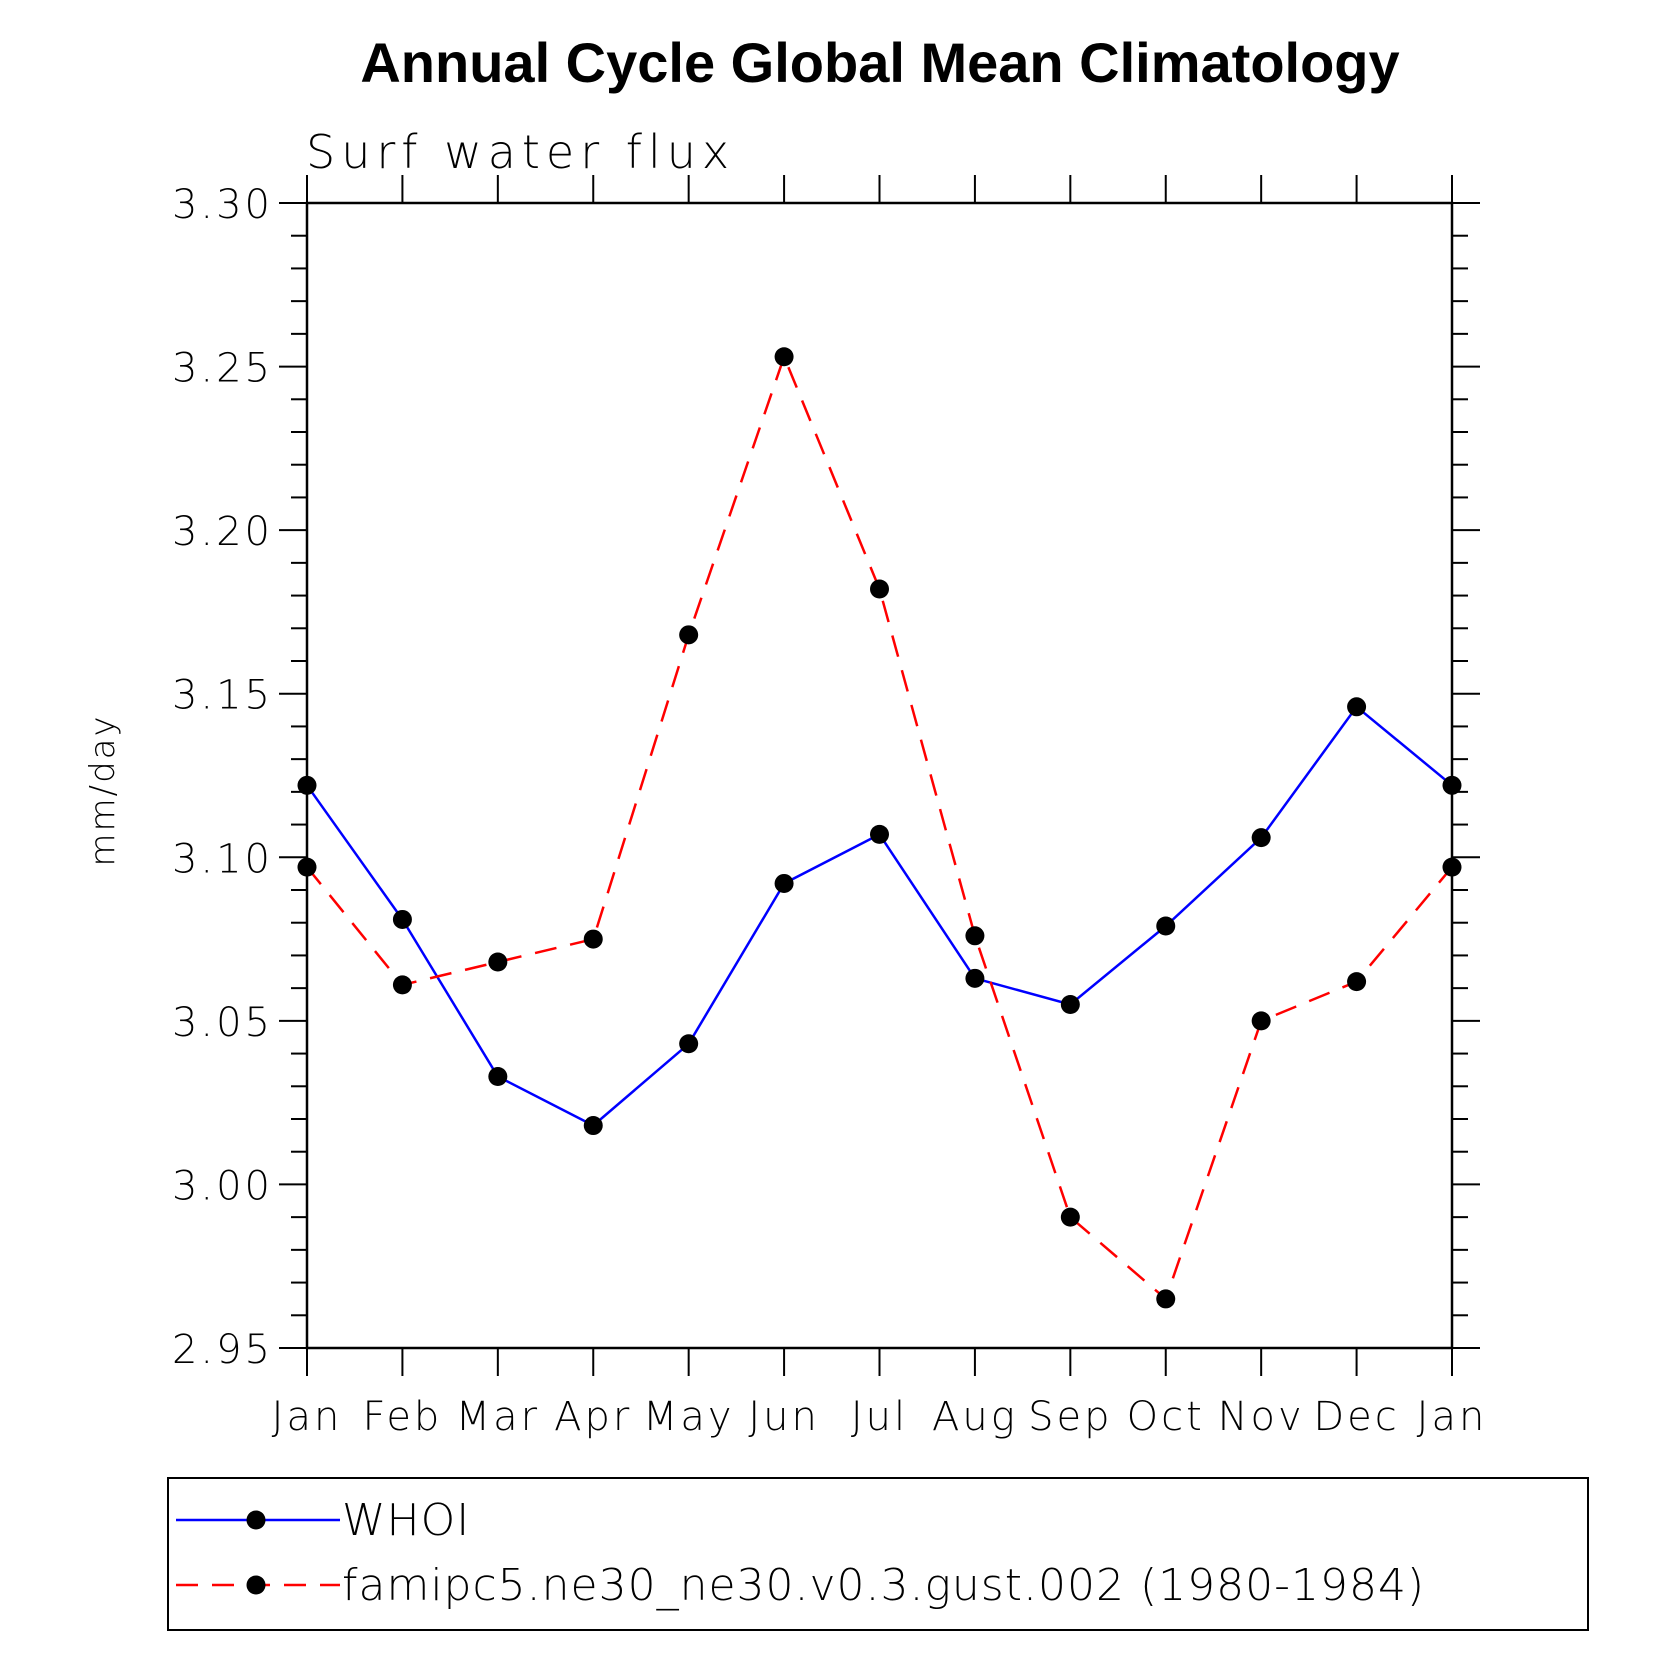 The width and height of the screenshot is (1658, 1658). Describe the element at coordinates (103, 790) in the screenshot. I see `y-axis-label: mm/day` at that location.